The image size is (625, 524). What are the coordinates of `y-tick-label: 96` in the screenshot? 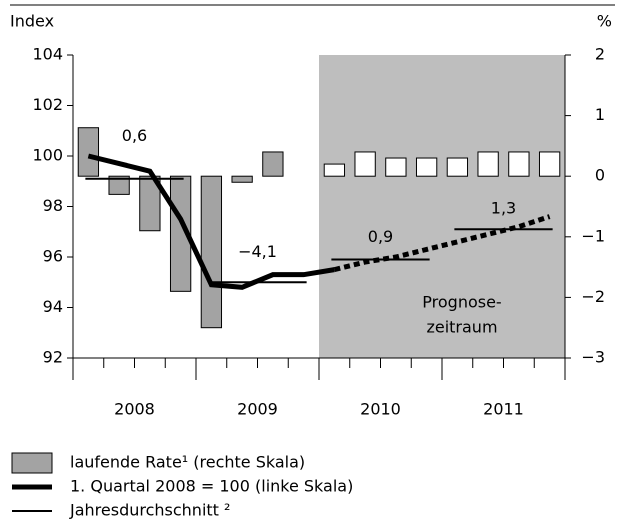 It's located at (53, 256).